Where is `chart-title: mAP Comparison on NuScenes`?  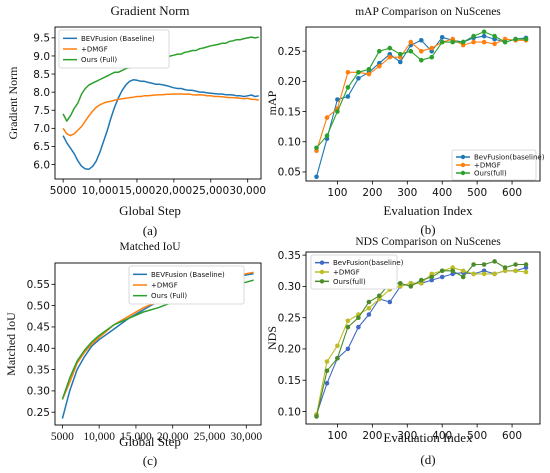 chart-title: mAP Comparison on NuScenes is located at coordinates (428, 12).